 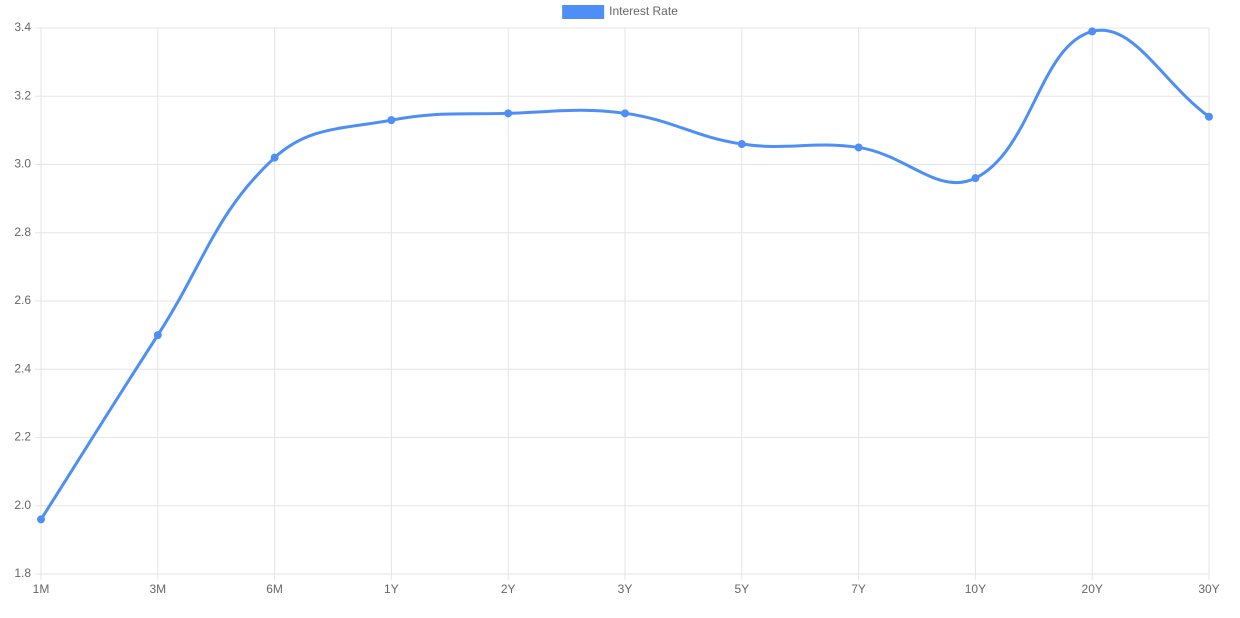 What do you see at coordinates (643, 11) in the screenshot?
I see `legend-label: Interest Rate` at bounding box center [643, 11].